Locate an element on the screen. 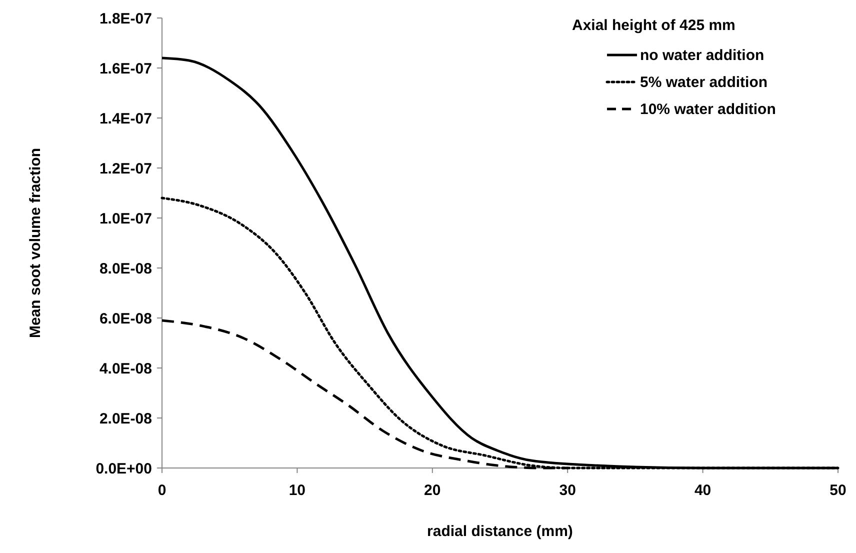 The image size is (856, 553). y-tick-label: 2.0E-08 is located at coordinates (125, 419).